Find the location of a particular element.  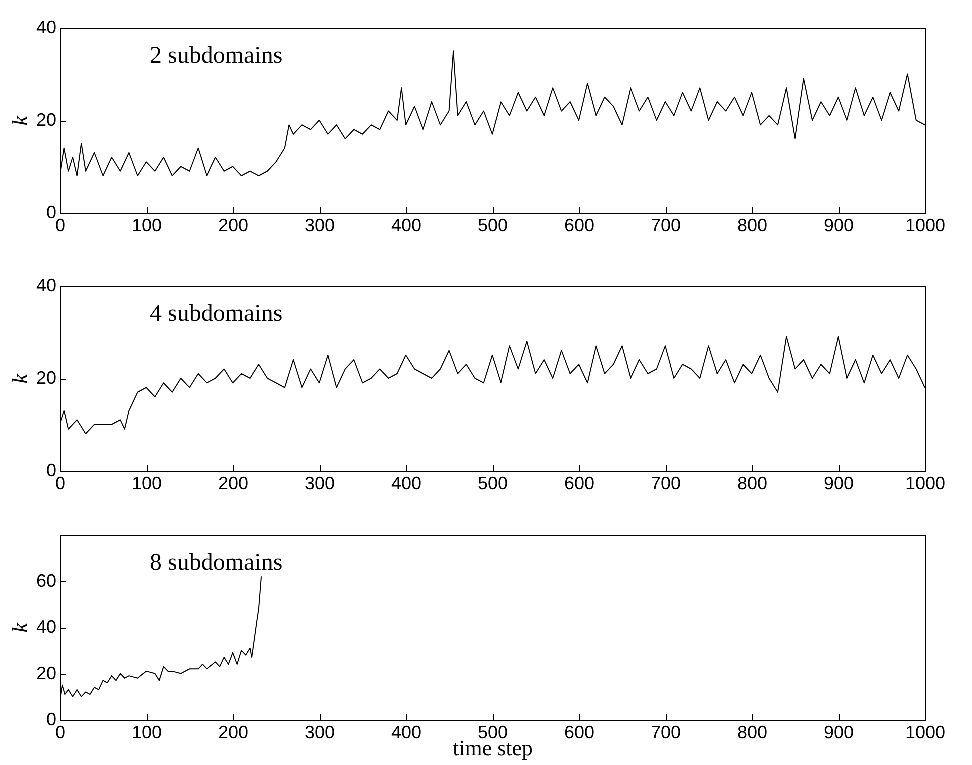

y-tick-label: 60 is located at coordinates (46, 580).